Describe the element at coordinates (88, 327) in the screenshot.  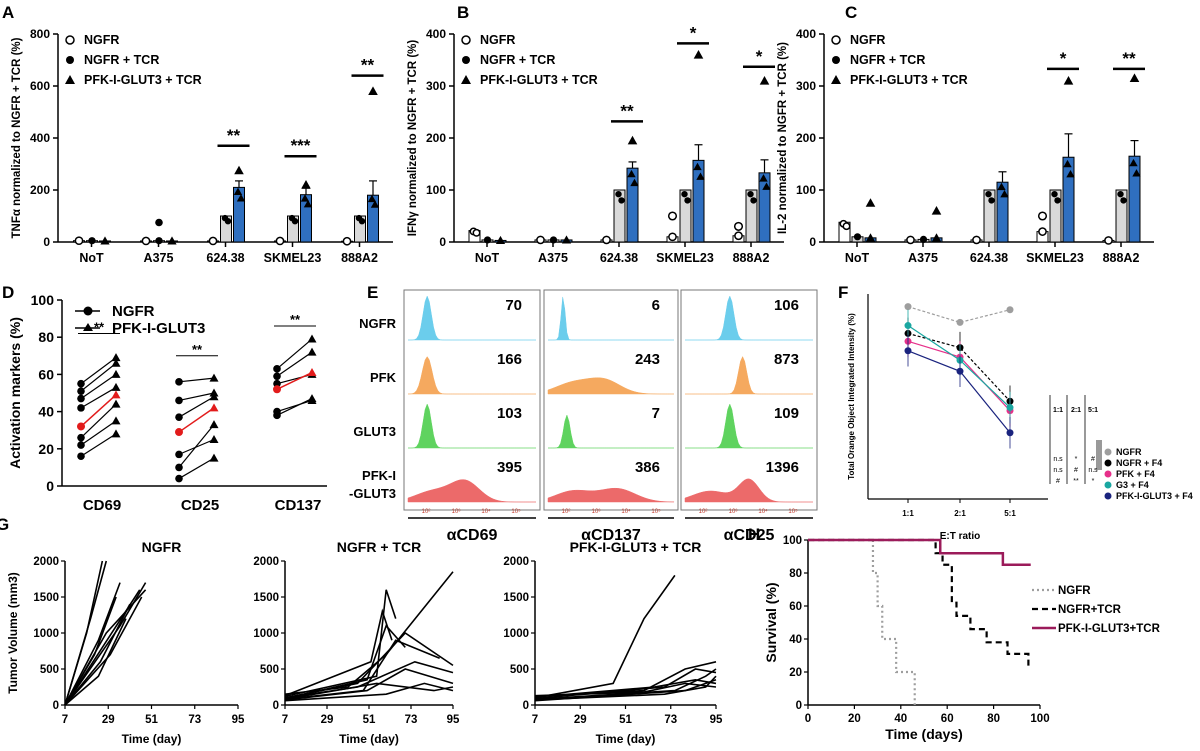
I see `legend-marker-pfk` at that location.